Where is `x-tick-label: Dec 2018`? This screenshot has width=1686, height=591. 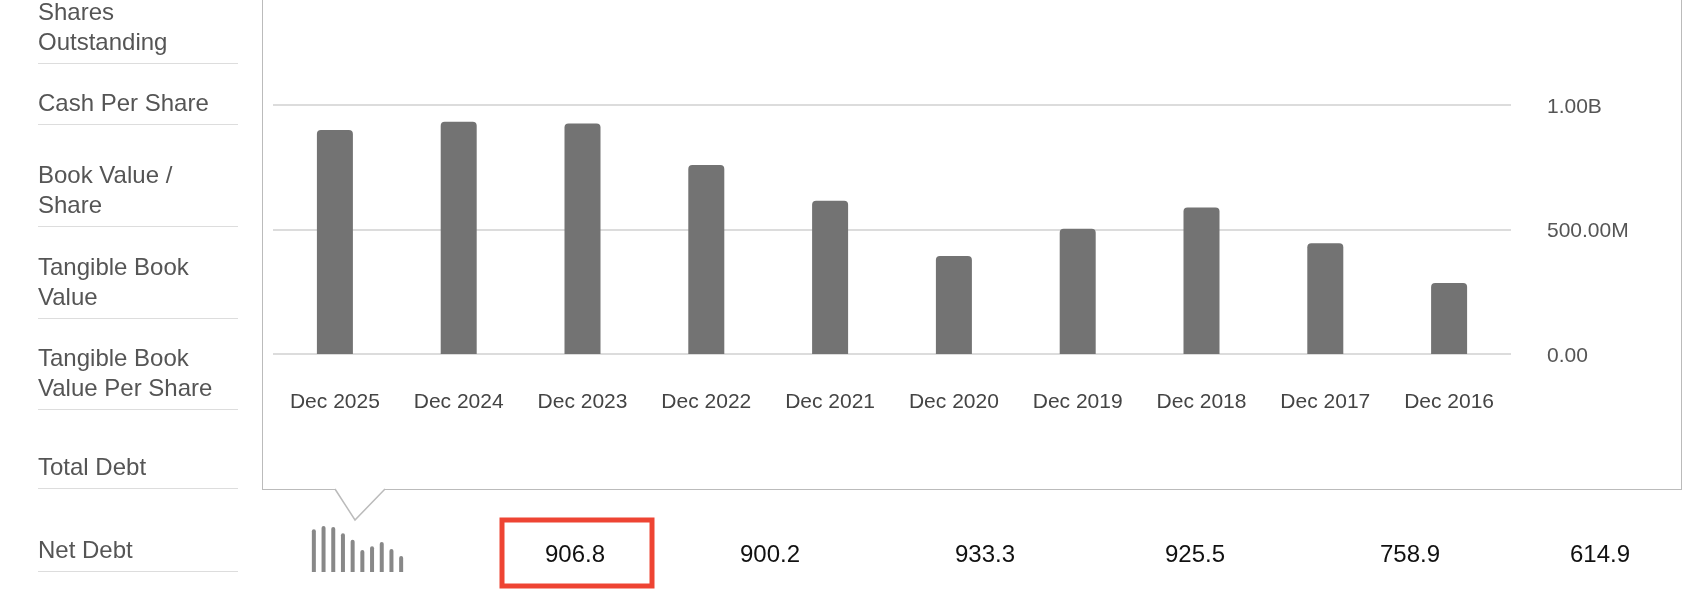
x-tick-label: Dec 2018 is located at coordinates (1201, 400).